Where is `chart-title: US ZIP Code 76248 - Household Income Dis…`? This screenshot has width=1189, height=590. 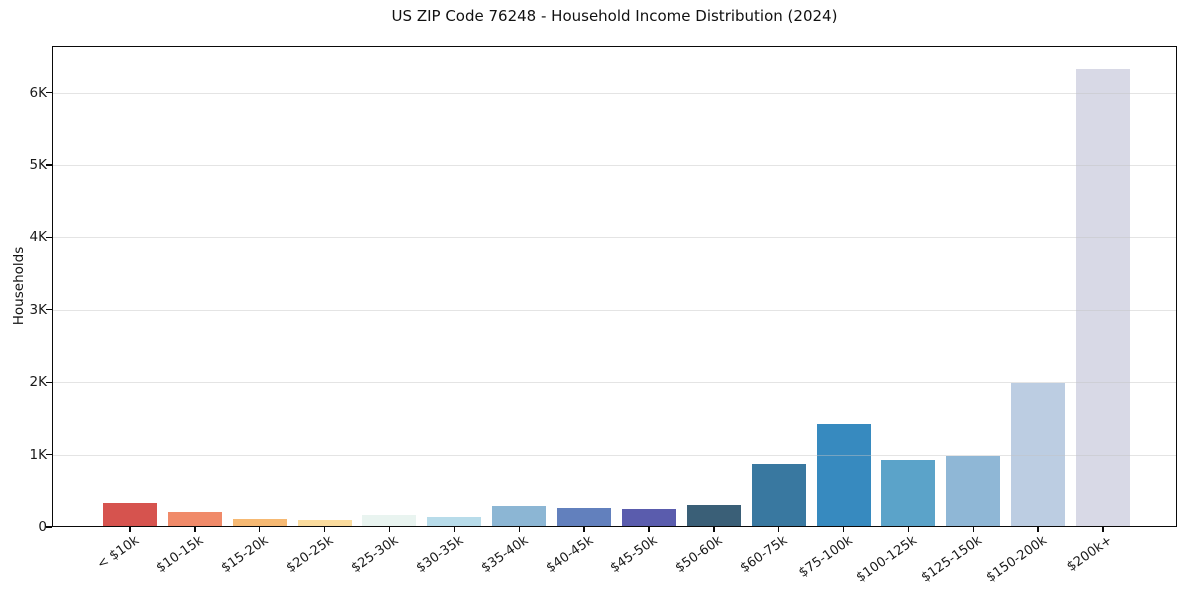 chart-title: US ZIP Code 76248 - Household Income Dis… is located at coordinates (614, 16).